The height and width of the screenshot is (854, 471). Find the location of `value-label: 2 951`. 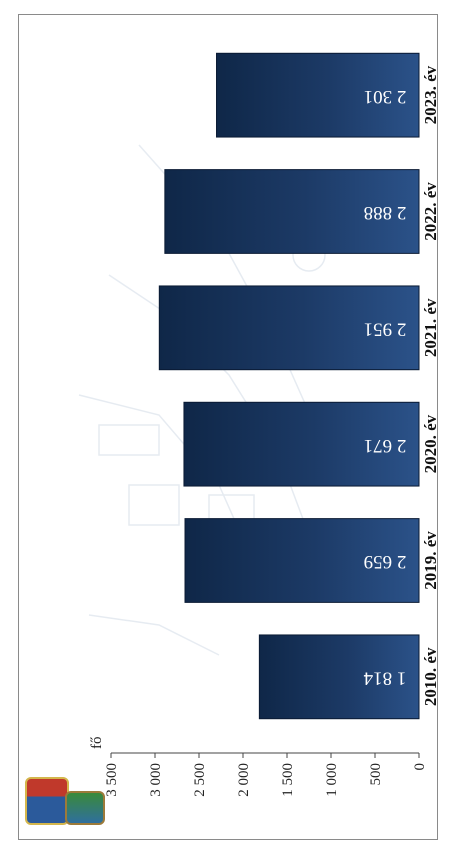

value-label: 2 951 is located at coordinates (385, 328).